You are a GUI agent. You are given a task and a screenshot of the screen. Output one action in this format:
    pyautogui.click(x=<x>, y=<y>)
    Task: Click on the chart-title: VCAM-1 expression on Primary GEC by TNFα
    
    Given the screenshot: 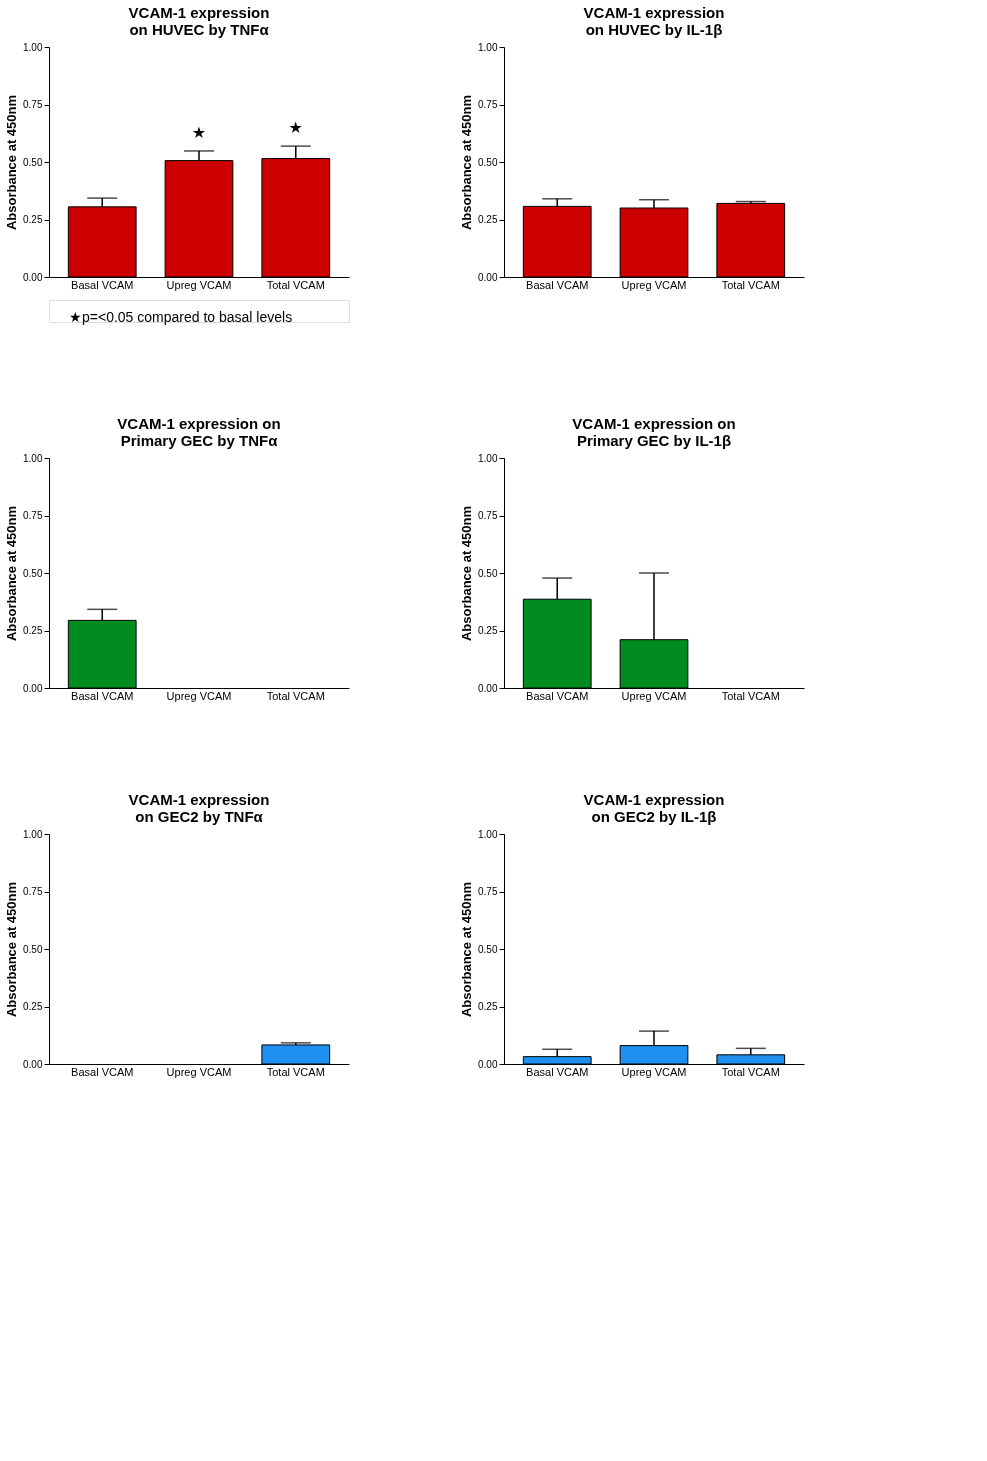 What is the action you would take?
    pyautogui.click(x=199, y=432)
    